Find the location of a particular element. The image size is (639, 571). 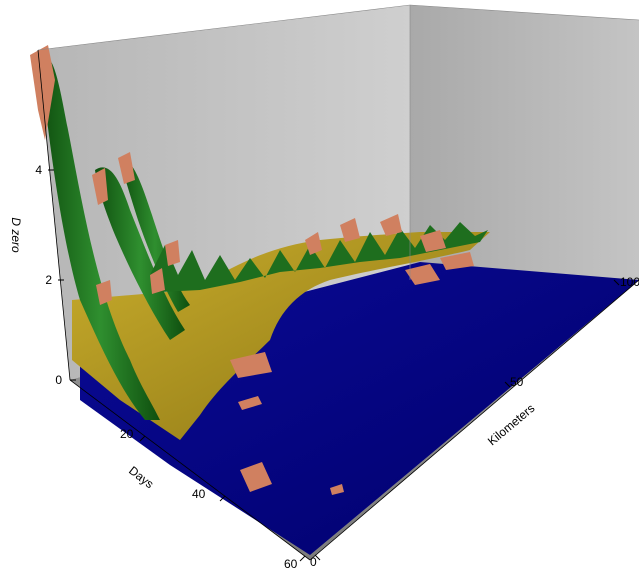

y-axis-title: Kilometers is located at coordinates (511, 424).